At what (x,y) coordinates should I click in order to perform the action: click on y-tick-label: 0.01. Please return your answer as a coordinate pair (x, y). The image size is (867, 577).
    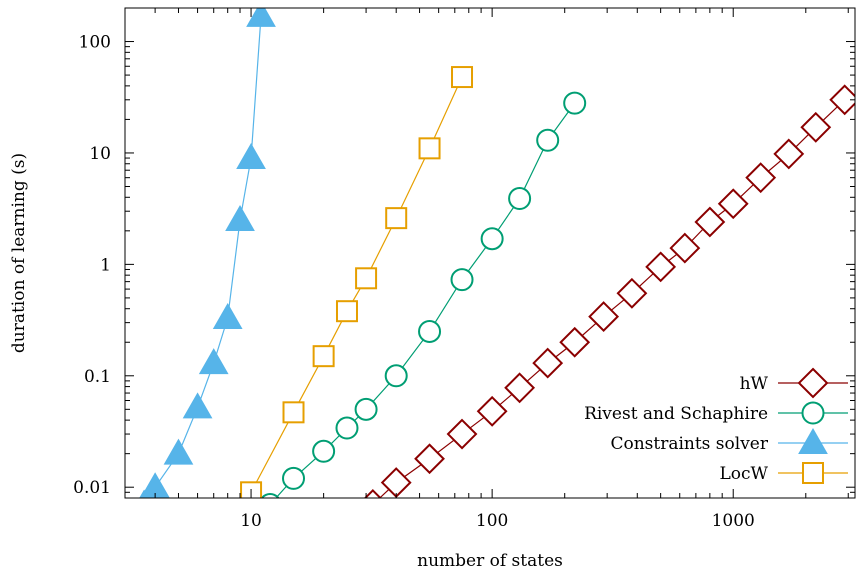
    Looking at the image, I should click on (92, 488).